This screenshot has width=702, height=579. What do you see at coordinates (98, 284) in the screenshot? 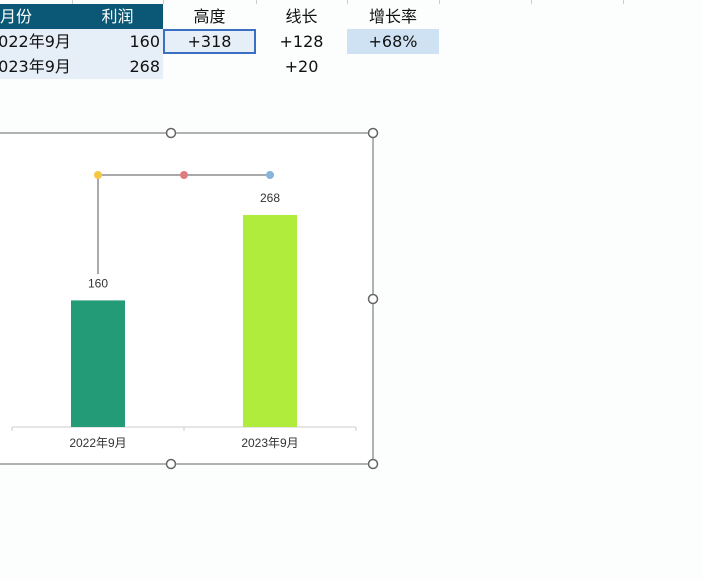
I see `data-label: 160` at bounding box center [98, 284].